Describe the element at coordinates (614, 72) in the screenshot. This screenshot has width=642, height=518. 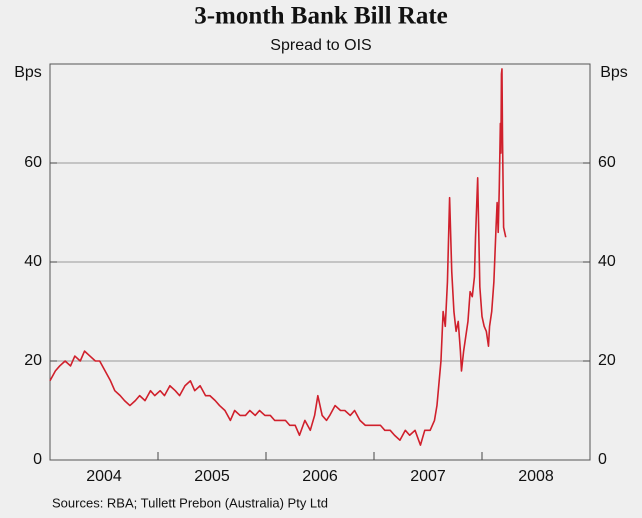
I see `y2-axis-label: Bps` at that location.